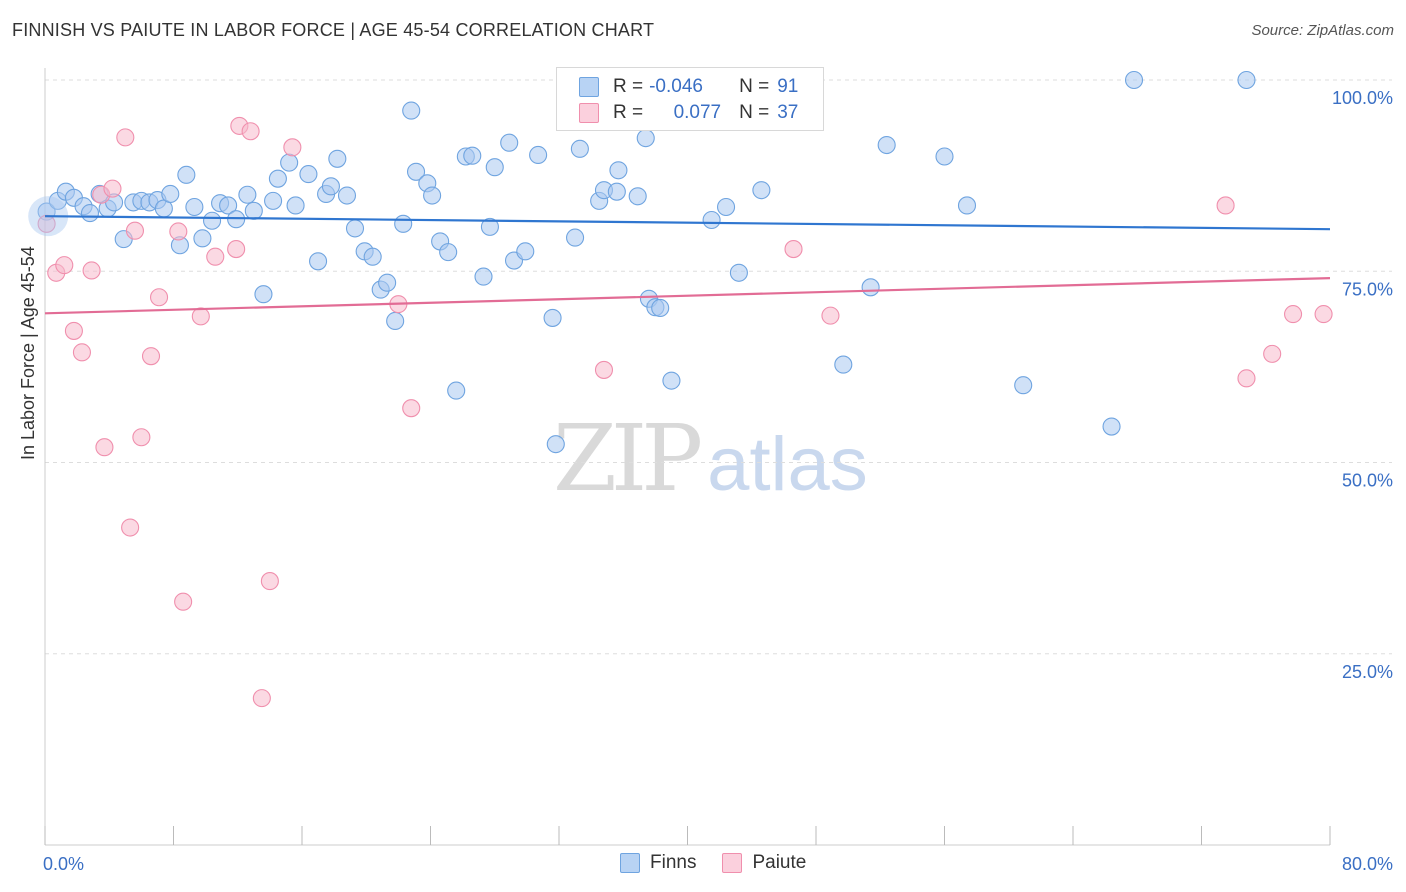  Describe the element at coordinates (732, 863) in the screenshot. I see `legend-paiute-swatch` at that location.